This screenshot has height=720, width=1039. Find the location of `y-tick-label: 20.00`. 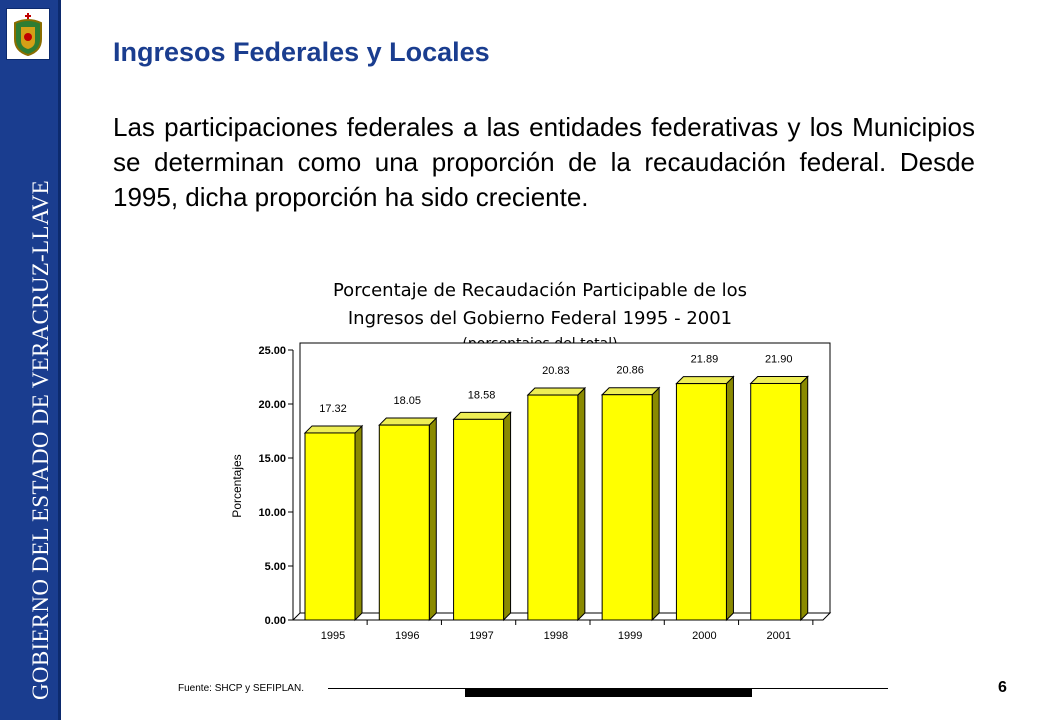

y-tick-label: 20.00 is located at coordinates (272, 405).